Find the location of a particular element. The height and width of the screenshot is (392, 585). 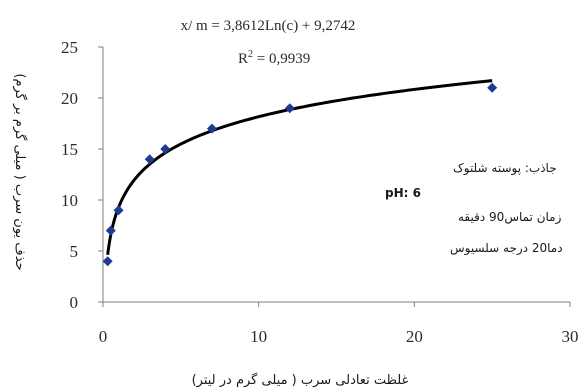

y-tick-label: 10 is located at coordinates (69, 200).